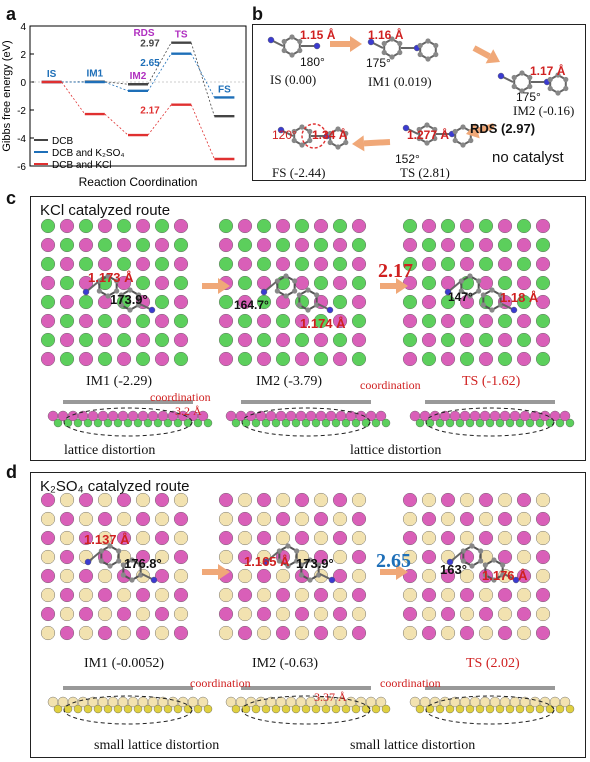  What do you see at coordinates (356, 44) in the screenshot?
I see `arrow-b1-head` at bounding box center [356, 44].